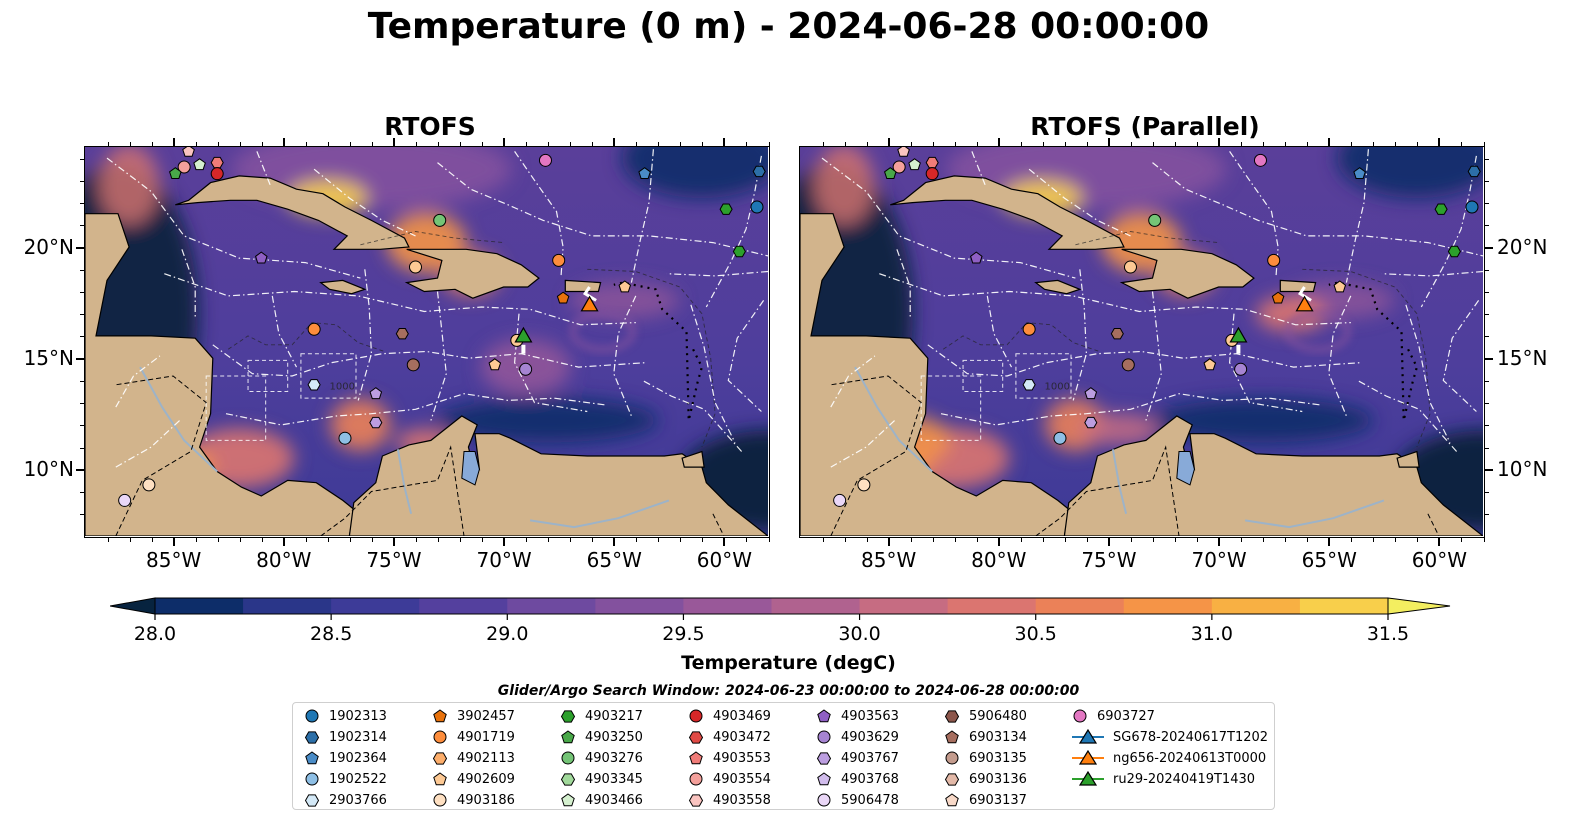 This screenshot has height=828, width=1577. I want to click on eez-box, so click(951, 408).